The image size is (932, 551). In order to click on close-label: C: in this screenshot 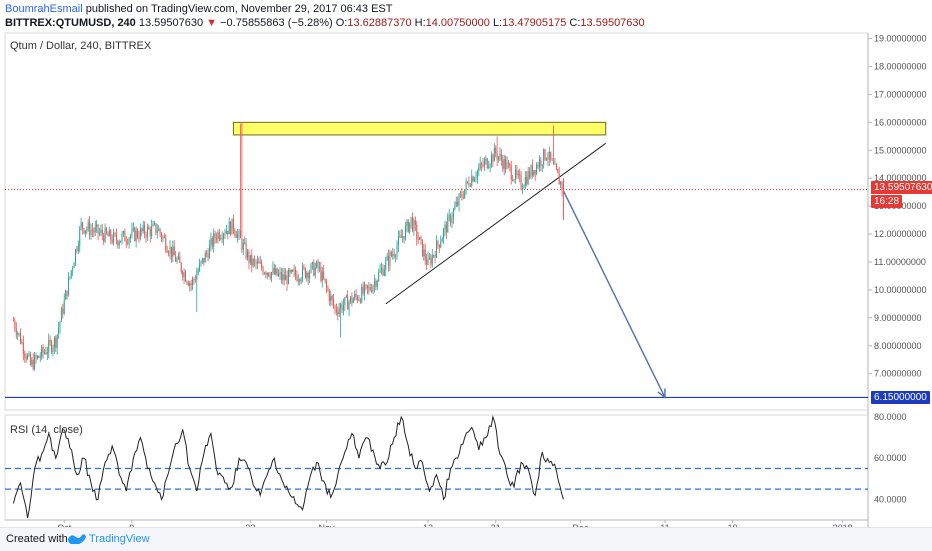, I will do `click(575, 23)`.